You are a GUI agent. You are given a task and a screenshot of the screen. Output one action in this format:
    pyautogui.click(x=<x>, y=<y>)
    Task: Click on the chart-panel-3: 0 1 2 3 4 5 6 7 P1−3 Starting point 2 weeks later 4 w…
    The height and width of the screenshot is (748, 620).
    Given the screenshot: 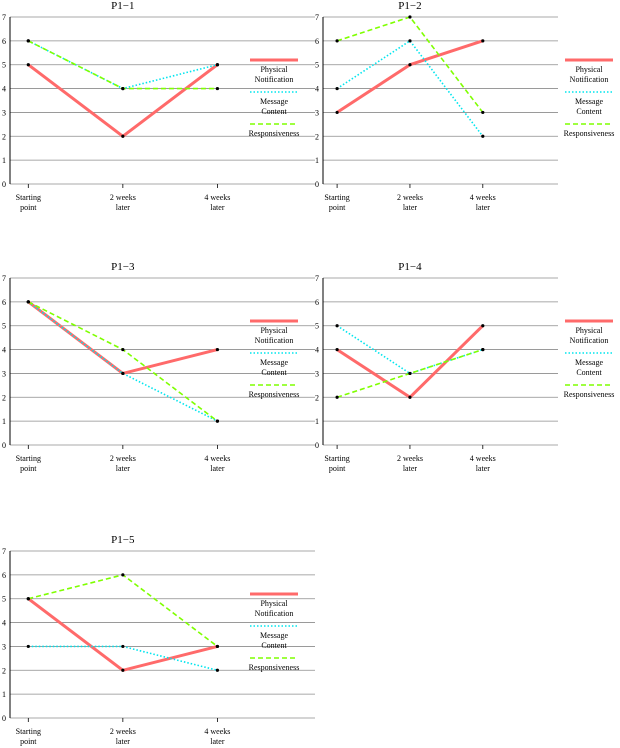 What is the action you would take?
    pyautogui.click(x=158, y=367)
    